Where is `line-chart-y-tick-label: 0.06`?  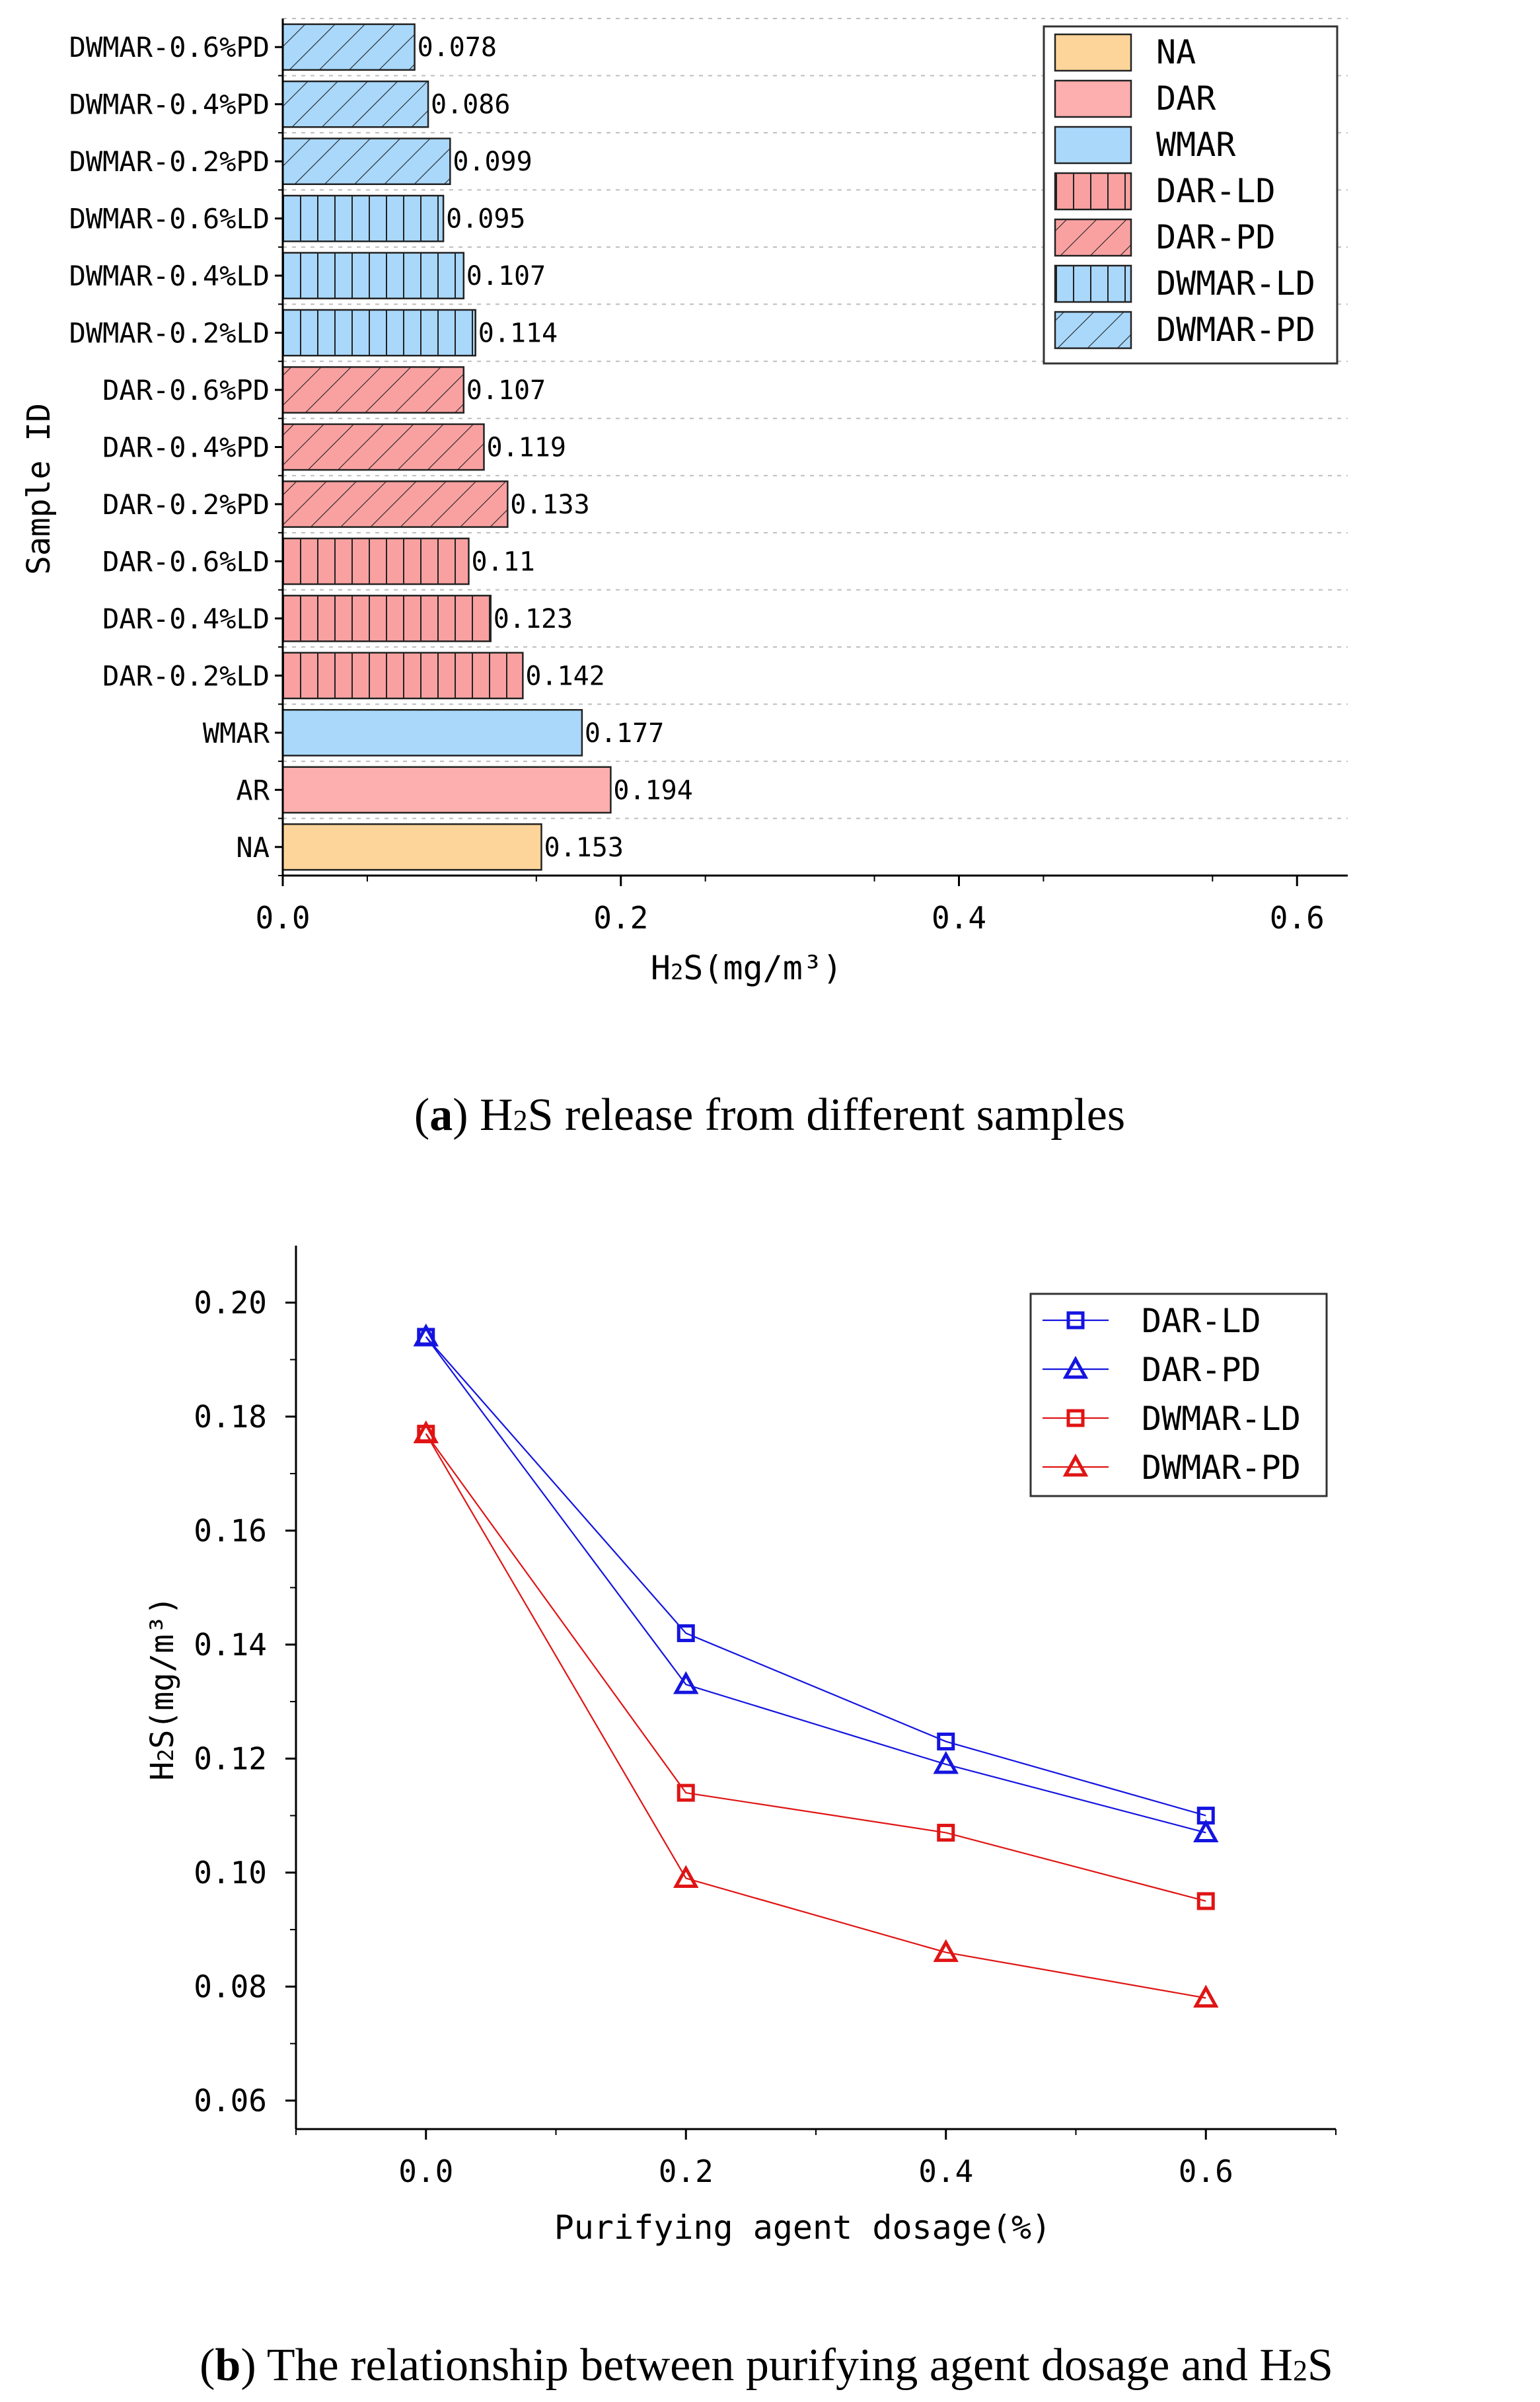
line-chart-y-tick-label: 0.06 is located at coordinates (230, 2101).